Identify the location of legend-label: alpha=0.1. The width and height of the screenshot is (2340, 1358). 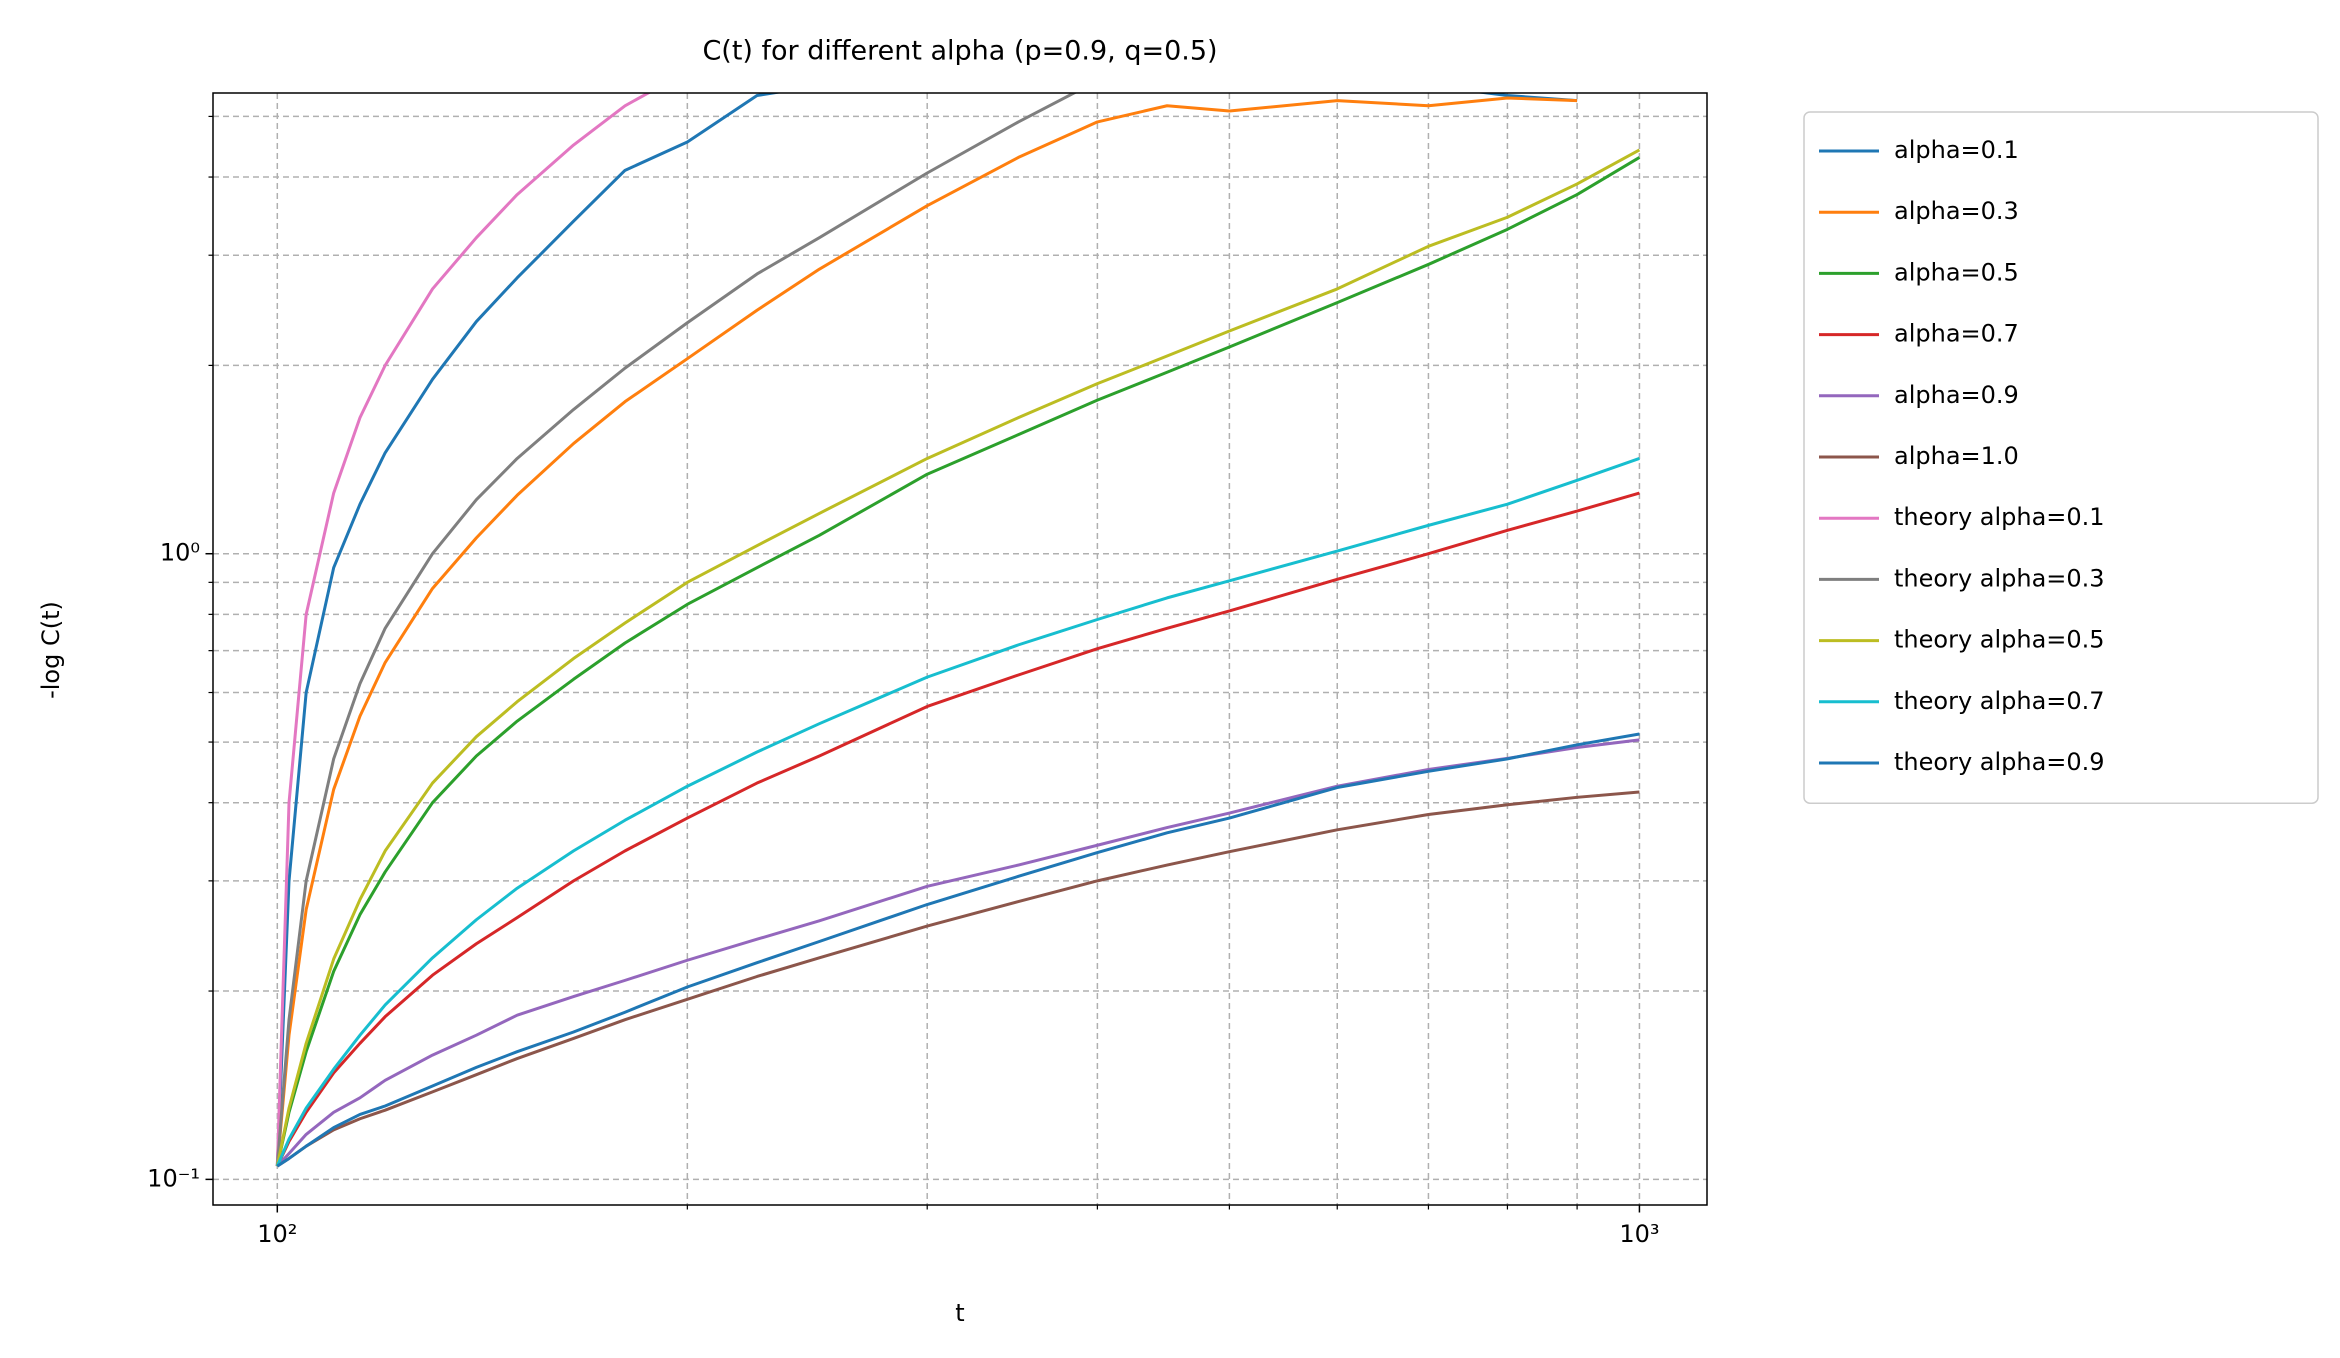
(1956, 150).